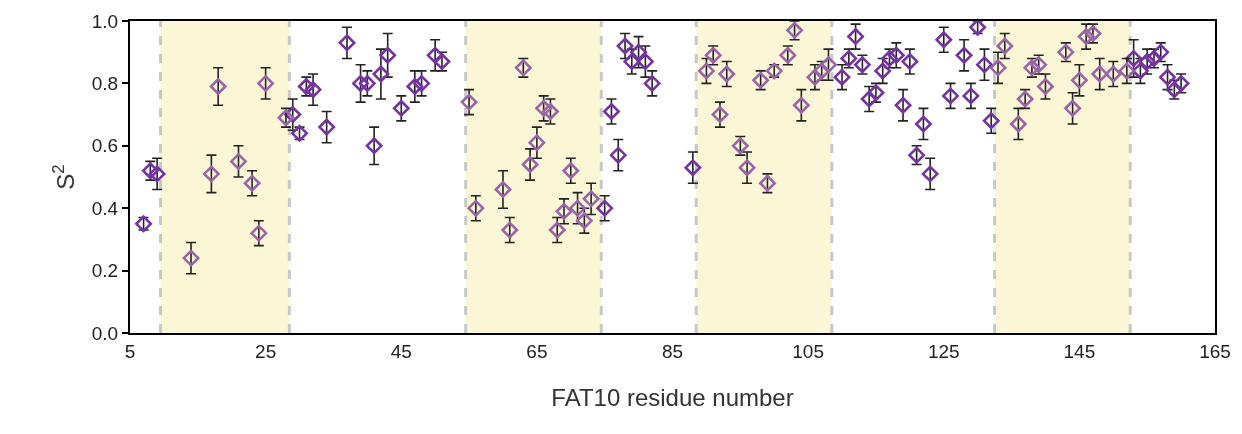  Describe the element at coordinates (130, 351) in the screenshot. I see `x-tick-label: 5` at that location.